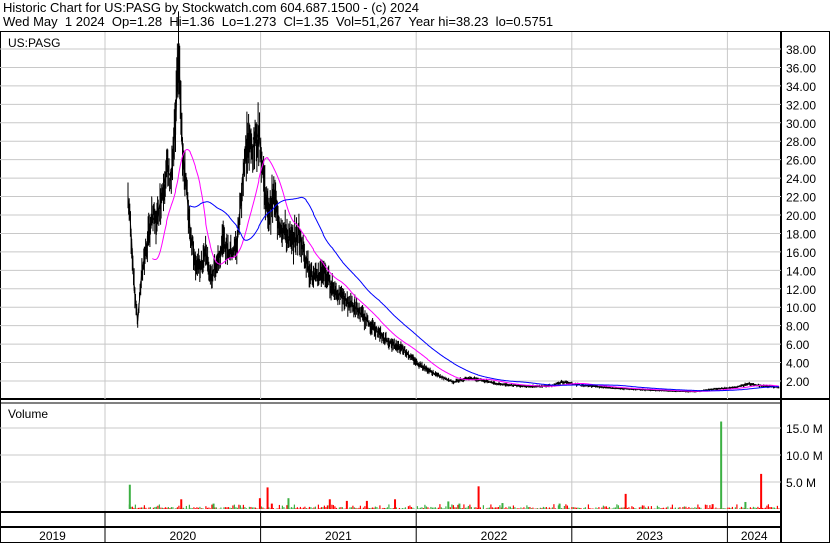 This screenshot has width=830, height=543. What do you see at coordinates (801, 271) in the screenshot?
I see `y-tick-label: 14.00` at bounding box center [801, 271].